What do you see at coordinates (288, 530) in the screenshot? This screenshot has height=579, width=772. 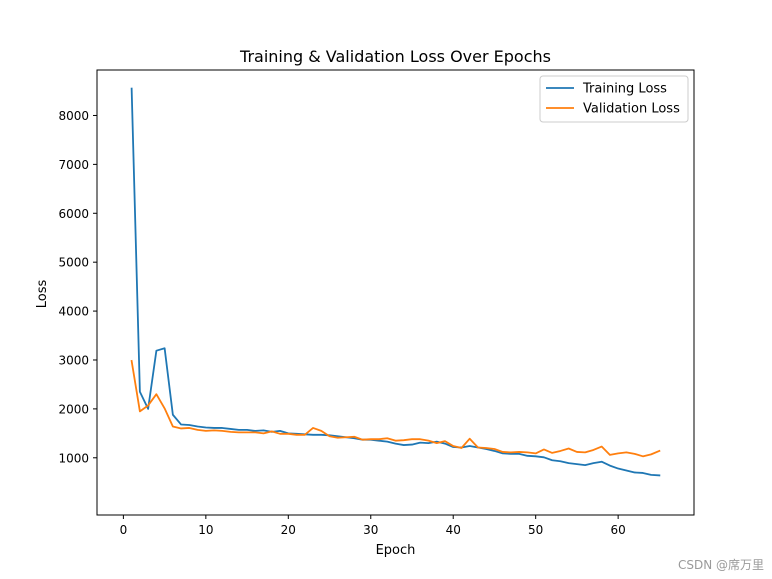 I see `x-tick-label: 20` at bounding box center [288, 530].